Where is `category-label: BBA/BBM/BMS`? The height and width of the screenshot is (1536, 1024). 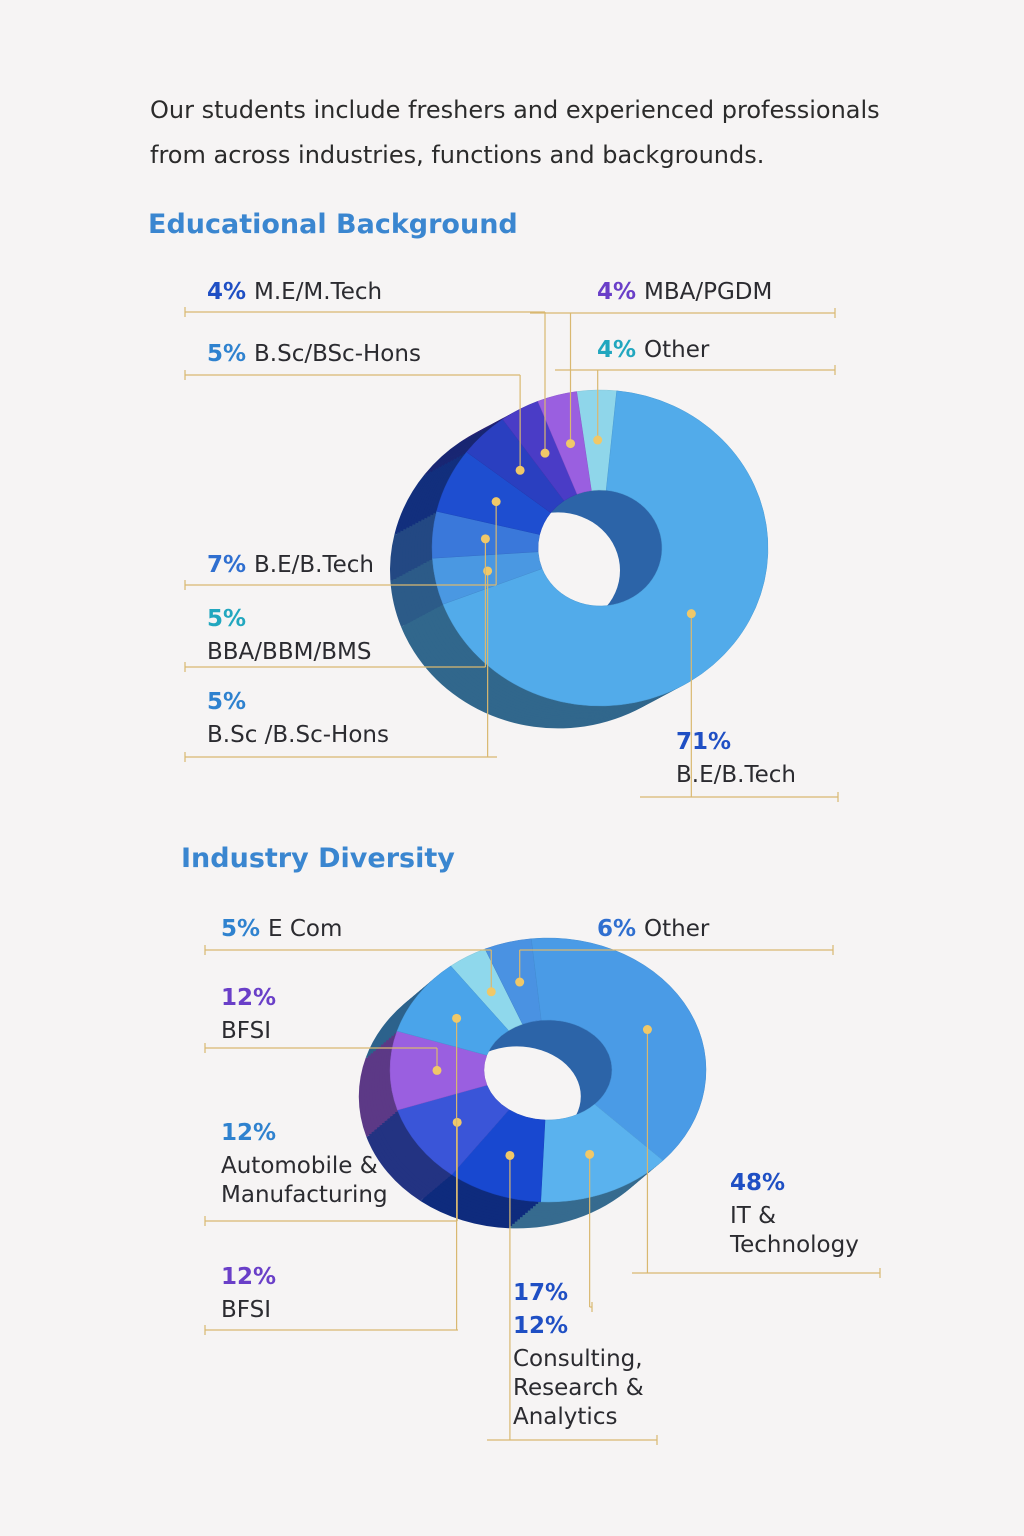 category-label: BBA/BBM/BMS is located at coordinates (289, 652).